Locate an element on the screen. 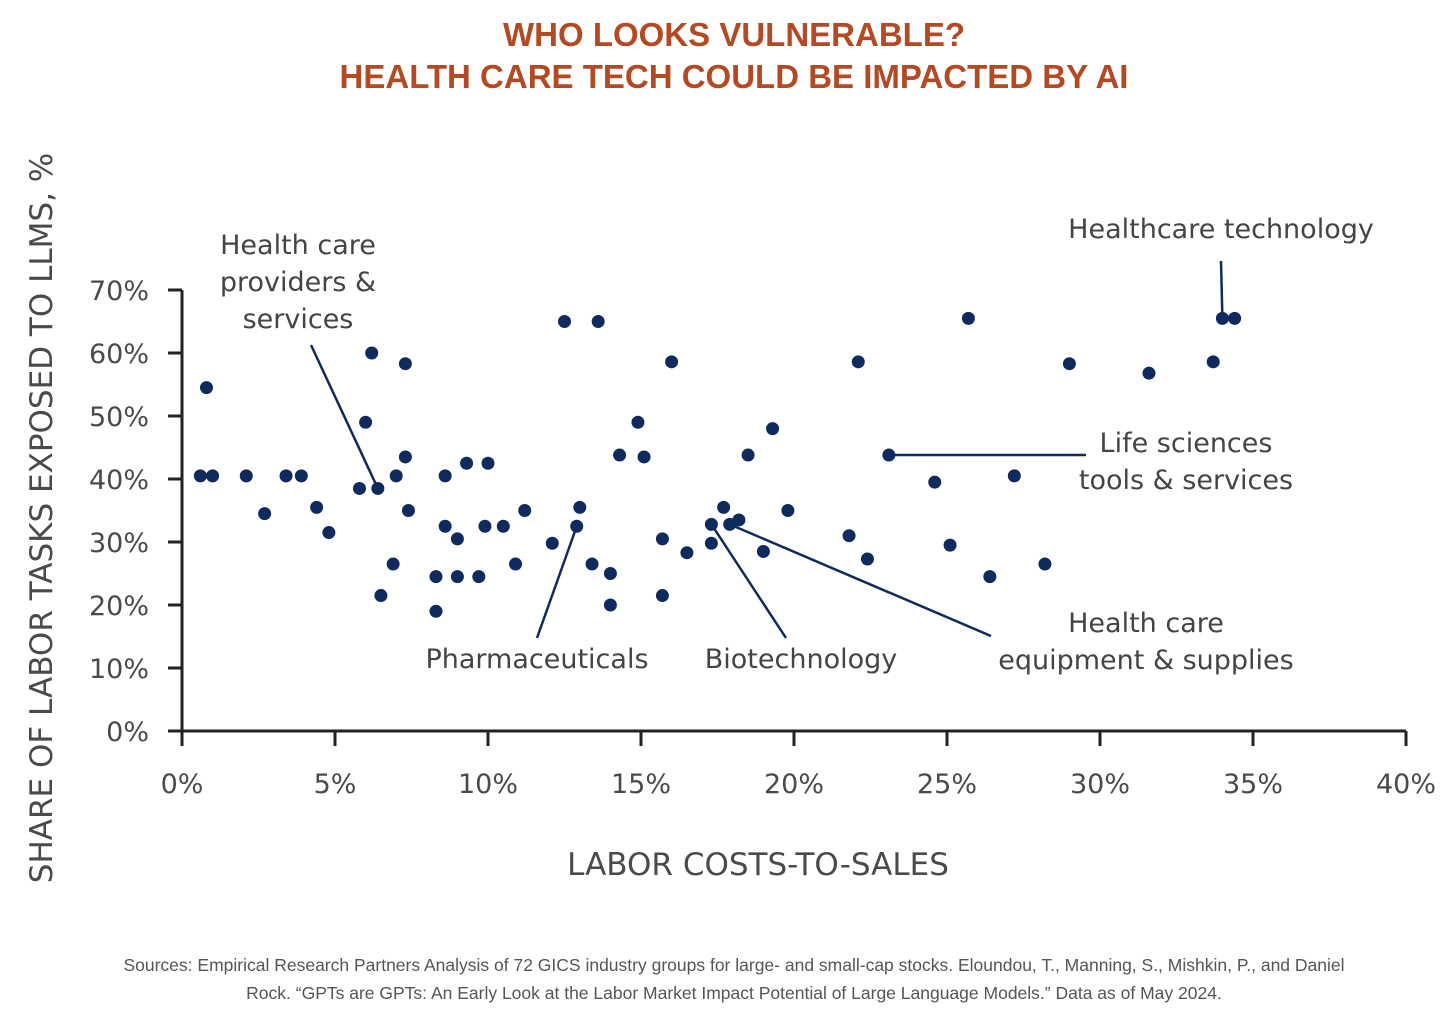 This screenshot has height=1033, width=1456. y-tick-label: 10% is located at coordinates (119, 669).